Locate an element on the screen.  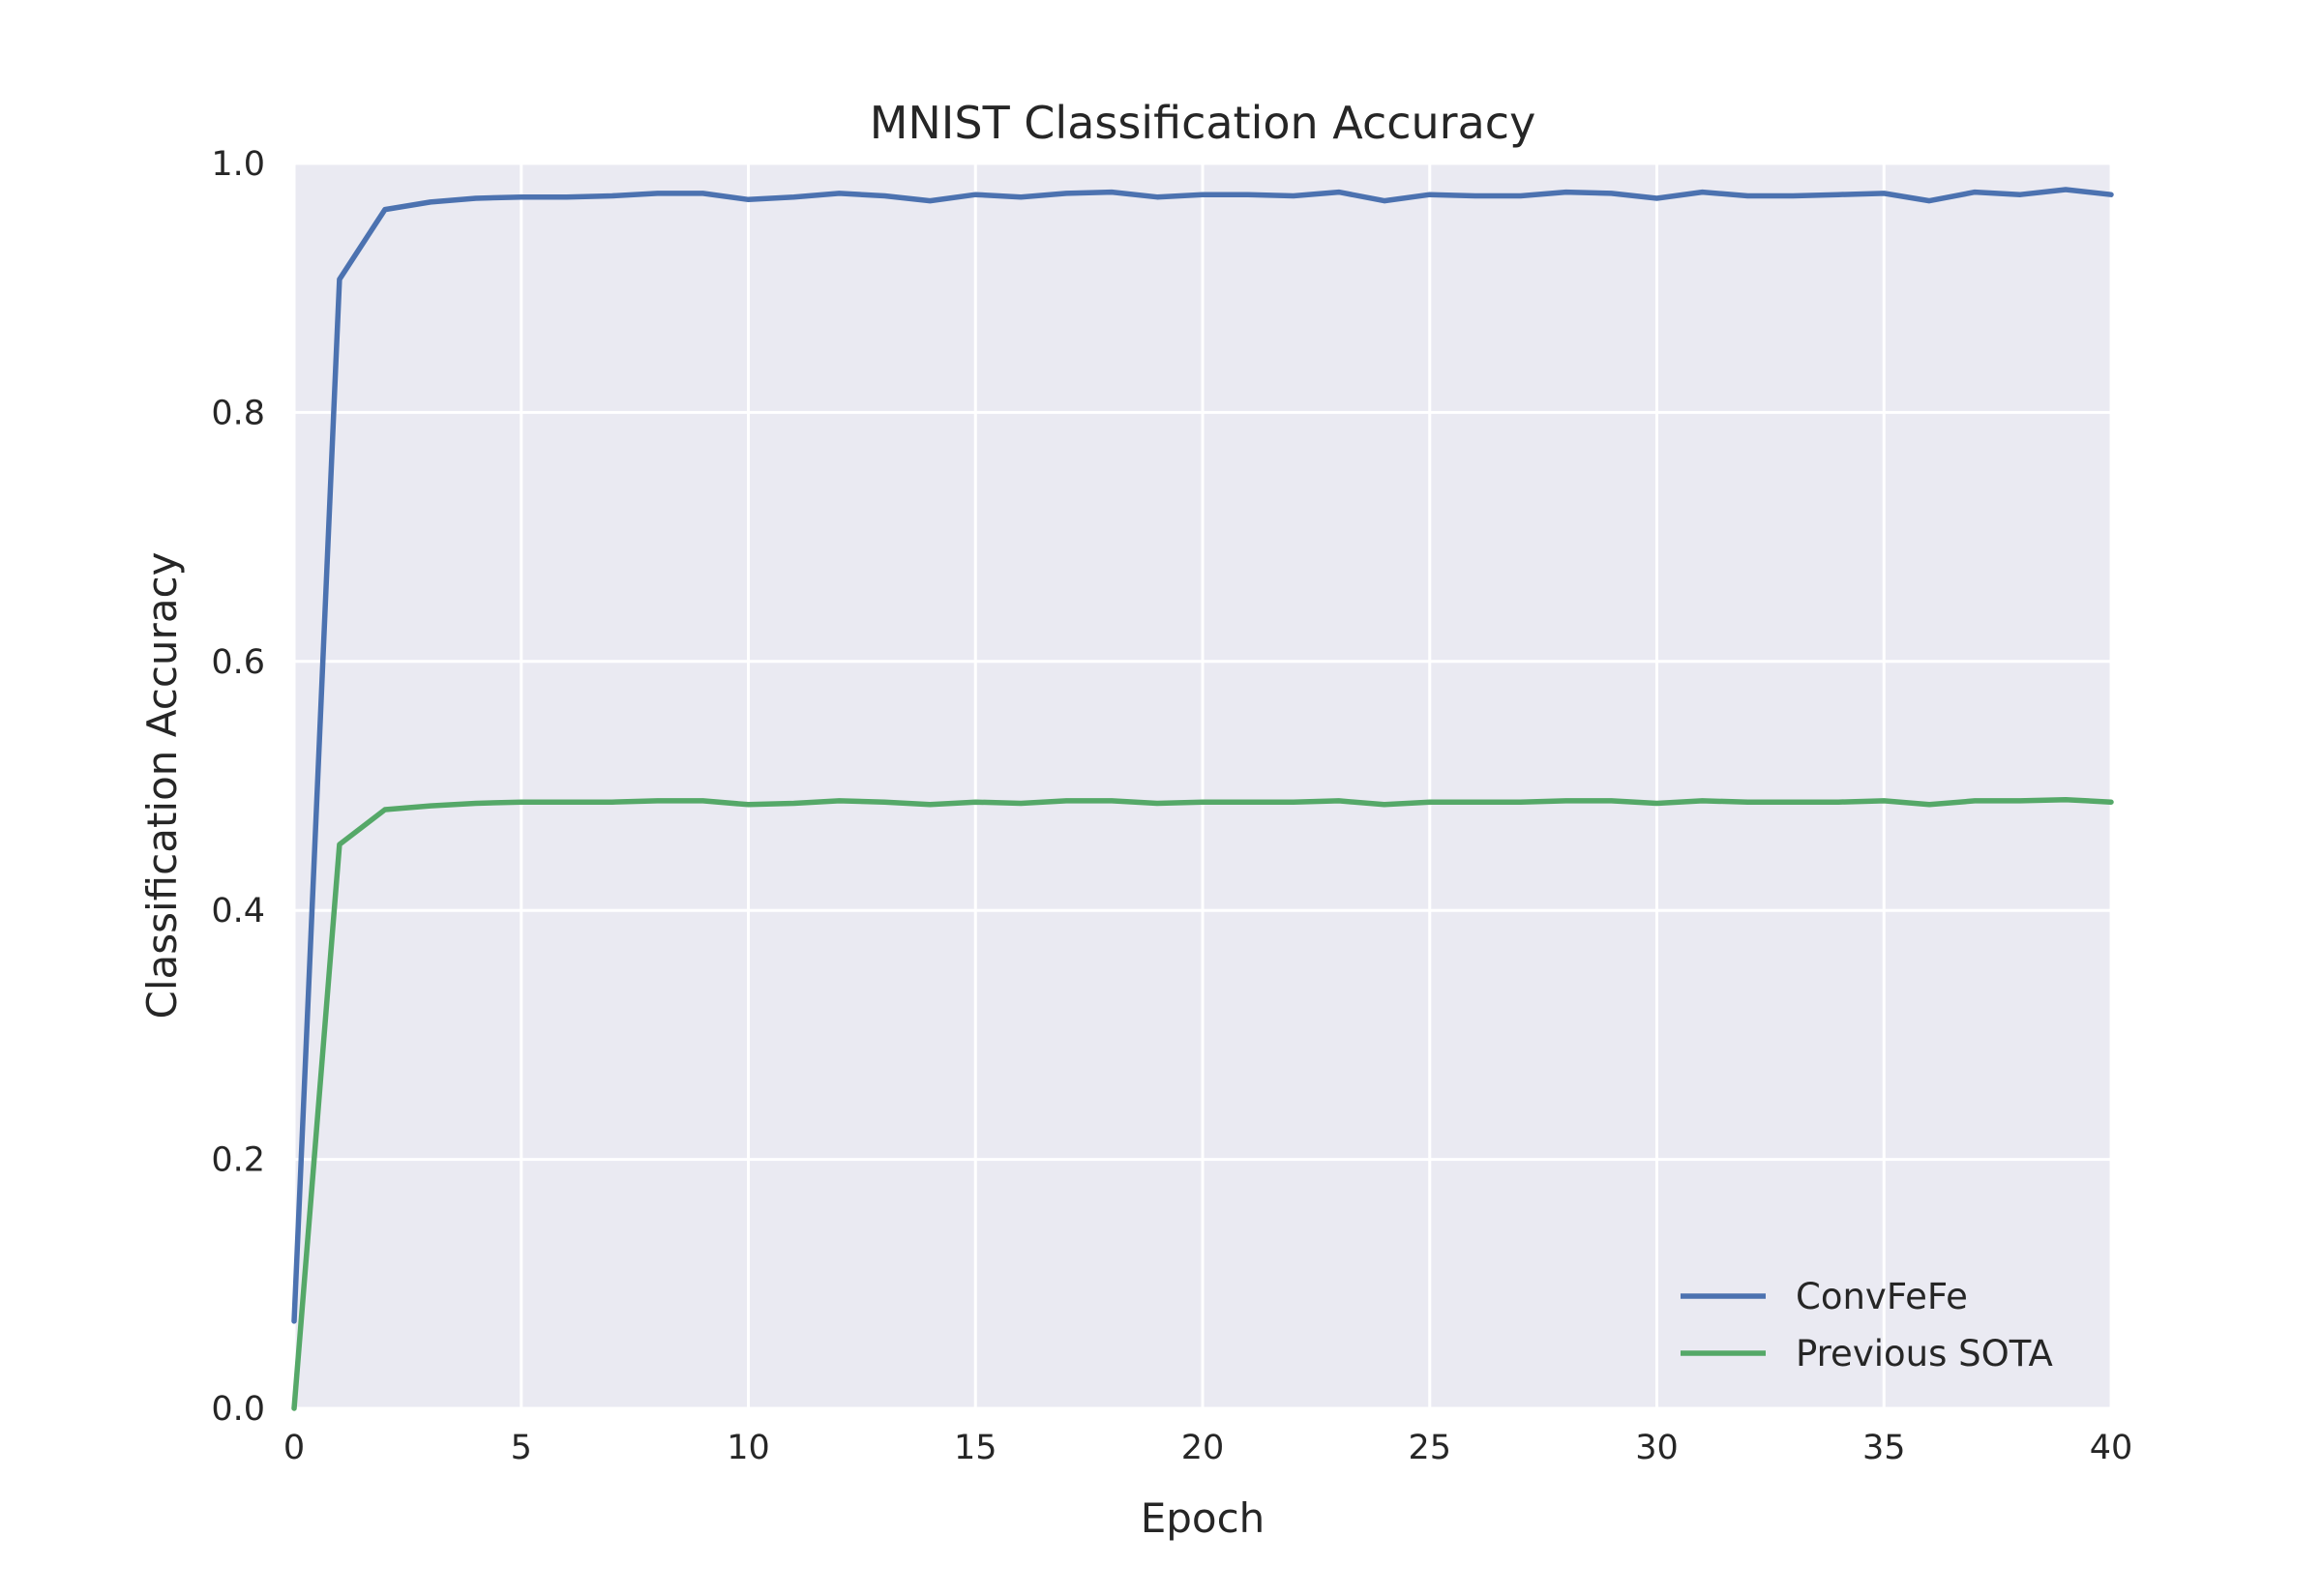
x-tick-labels: 0 5 10 15 20 25 30 35 40 is located at coordinates (1207, 1448).